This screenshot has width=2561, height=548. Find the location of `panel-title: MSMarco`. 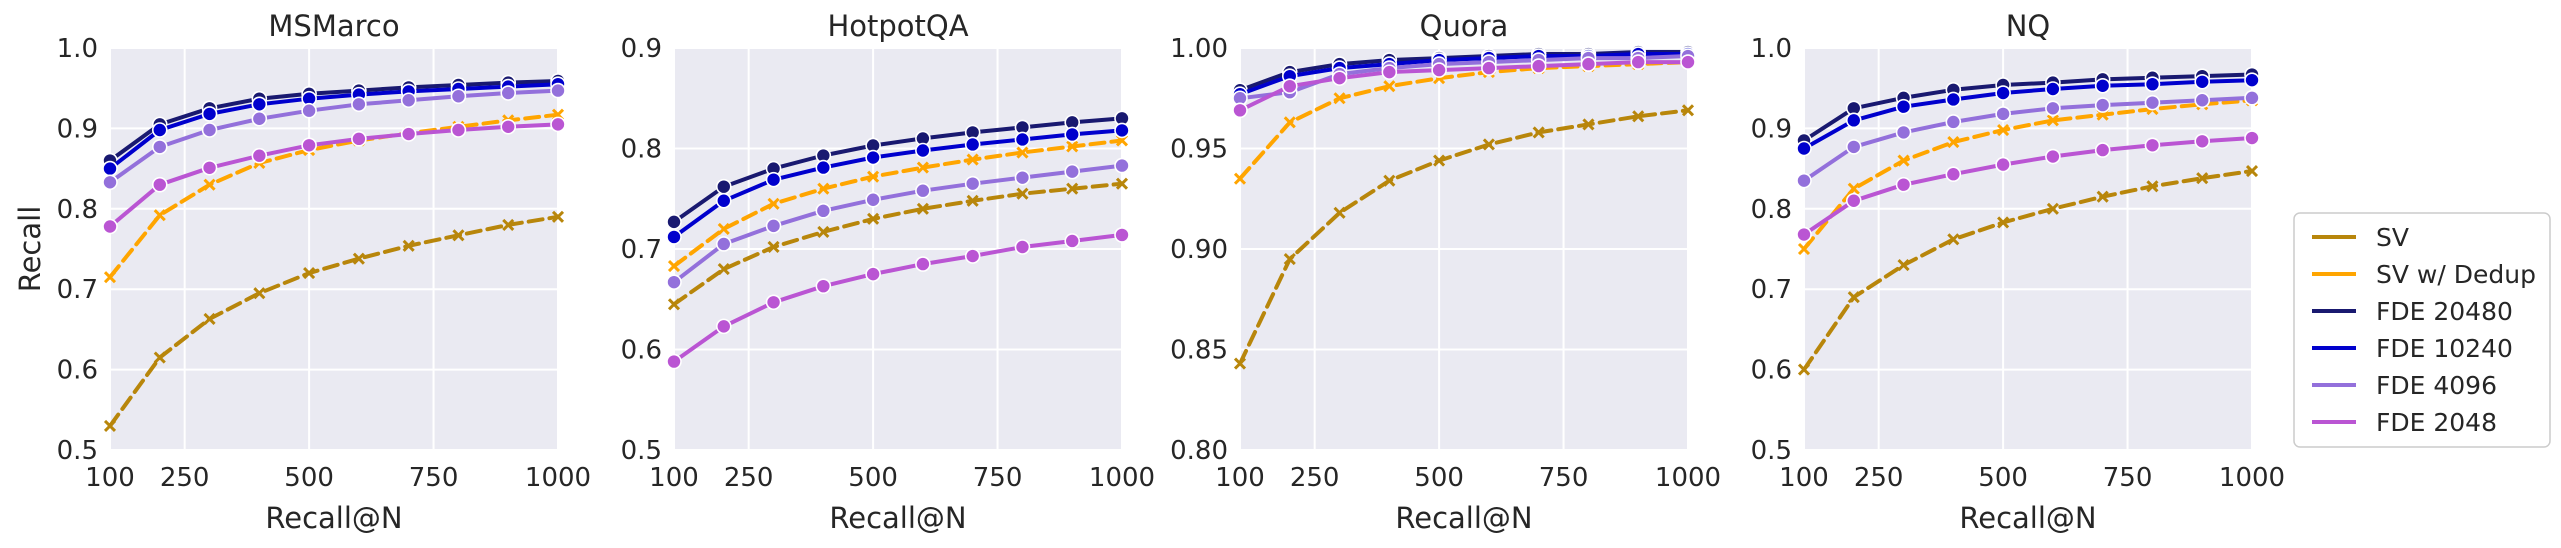

panel-title: MSMarco is located at coordinates (333, 26).